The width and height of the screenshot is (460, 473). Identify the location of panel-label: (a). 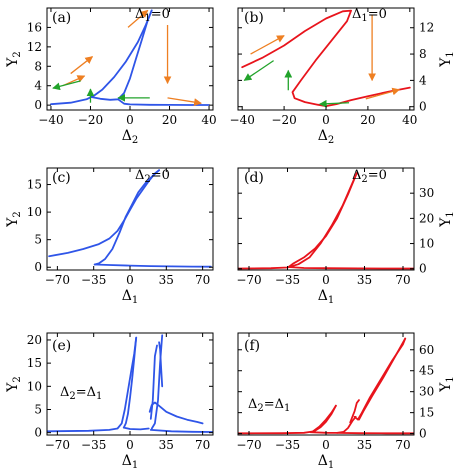
(61, 18).